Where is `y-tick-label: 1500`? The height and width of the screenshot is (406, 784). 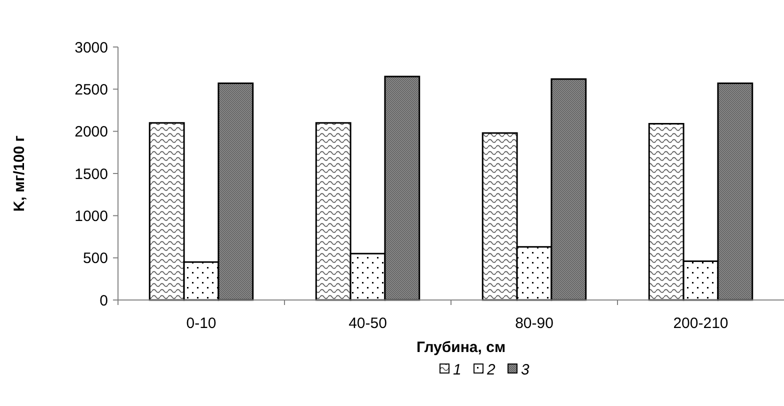 y-tick-label: 1500 is located at coordinates (91, 174).